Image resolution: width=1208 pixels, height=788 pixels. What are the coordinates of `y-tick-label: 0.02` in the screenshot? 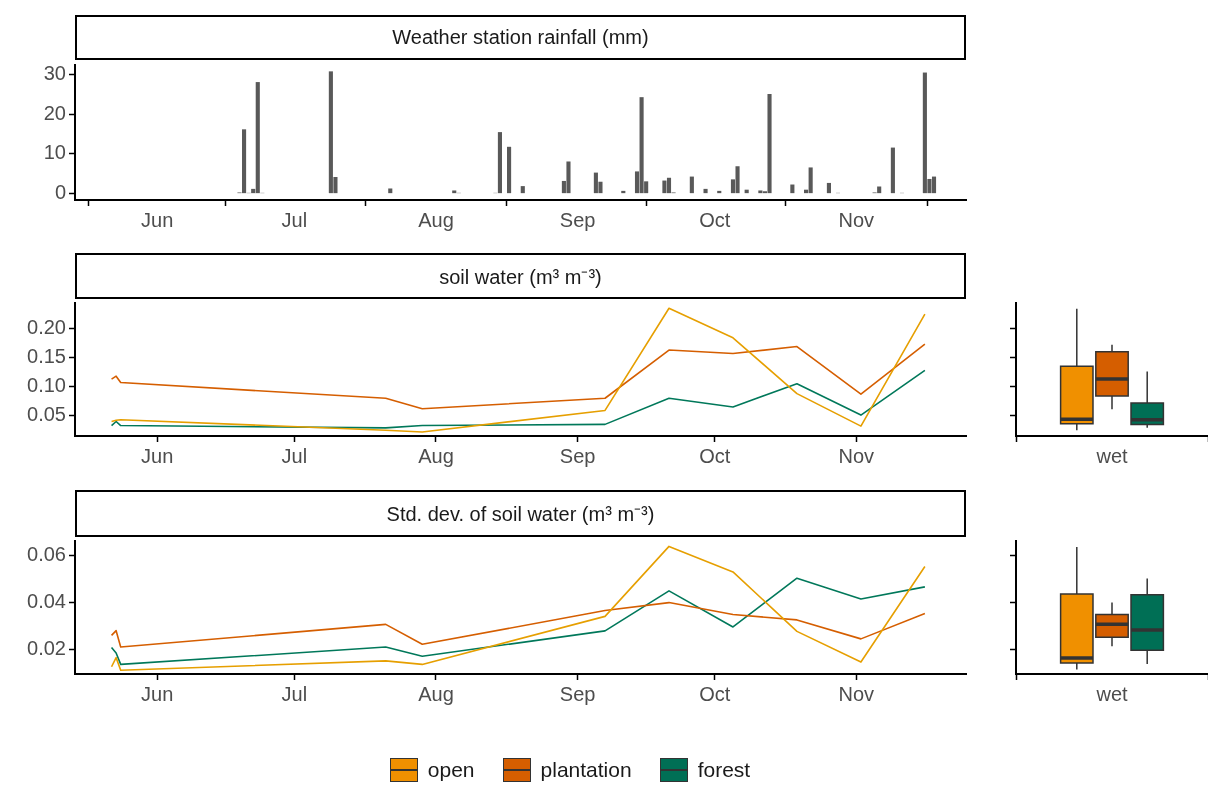 It's located at (46, 647).